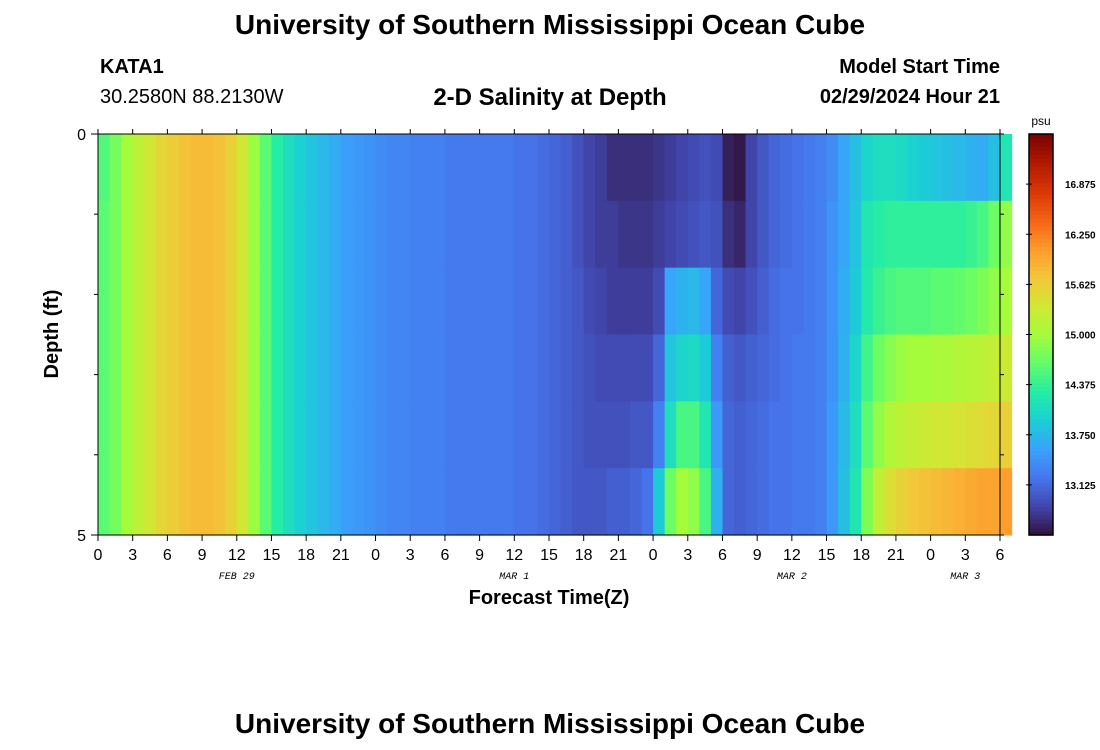  Describe the element at coordinates (132, 555) in the screenshot. I see `x-tick-label: 3` at that location.